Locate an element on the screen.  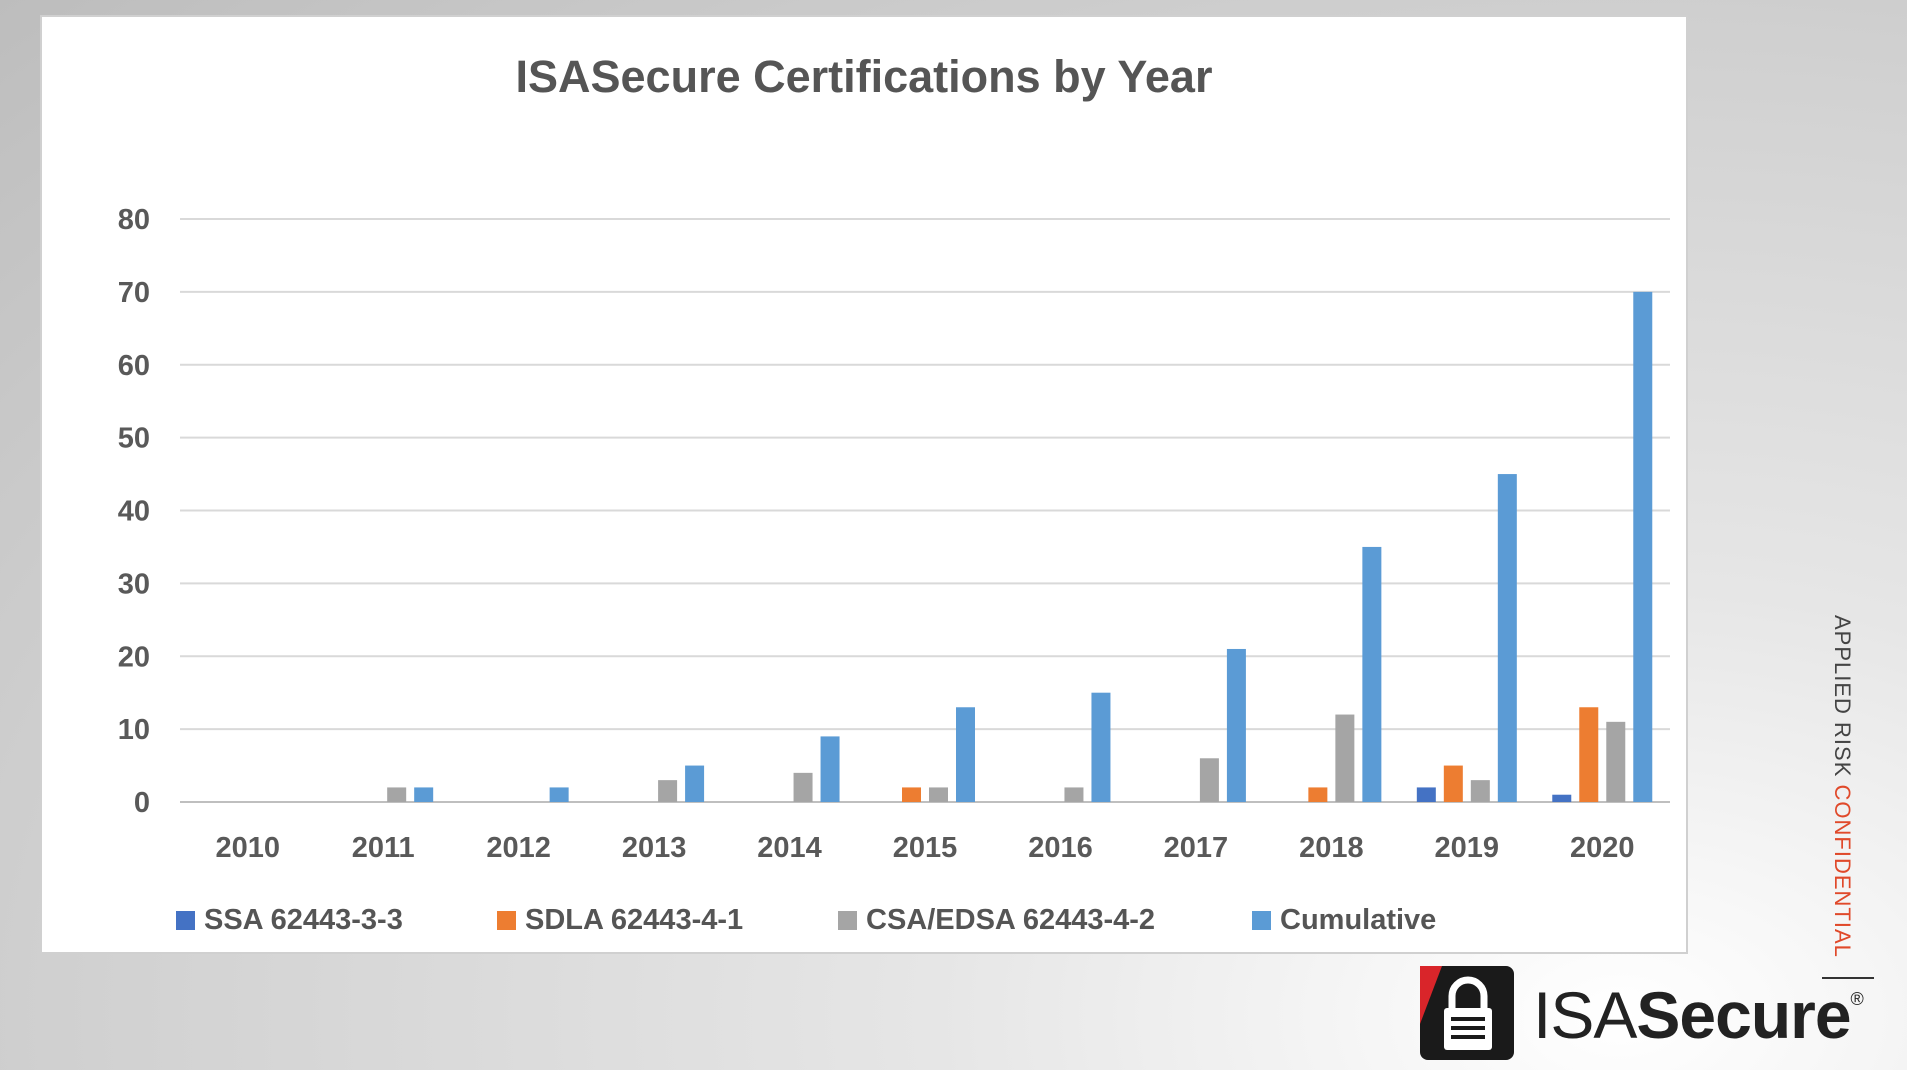
y-tick-label: 20 is located at coordinates (134, 657).